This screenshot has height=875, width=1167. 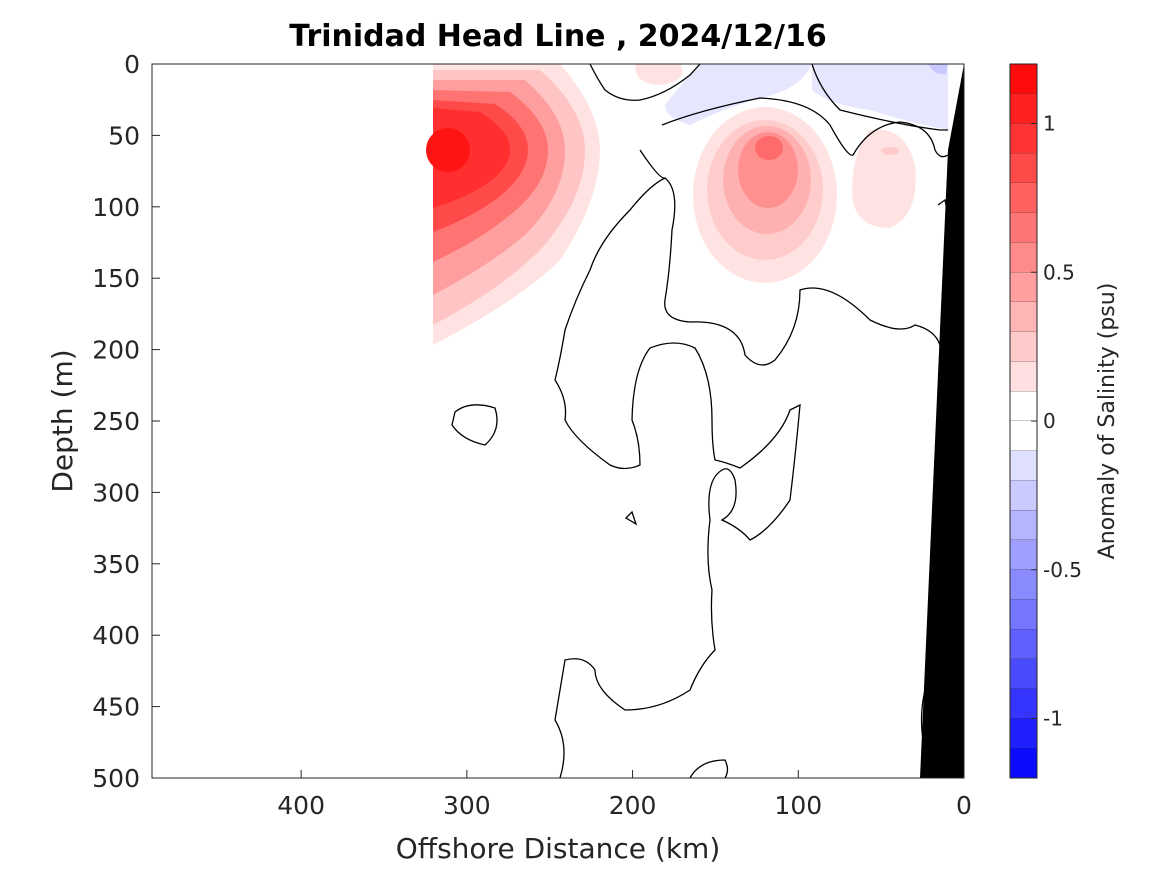 I want to click on y-tick-label: 0, so click(x=132, y=64).